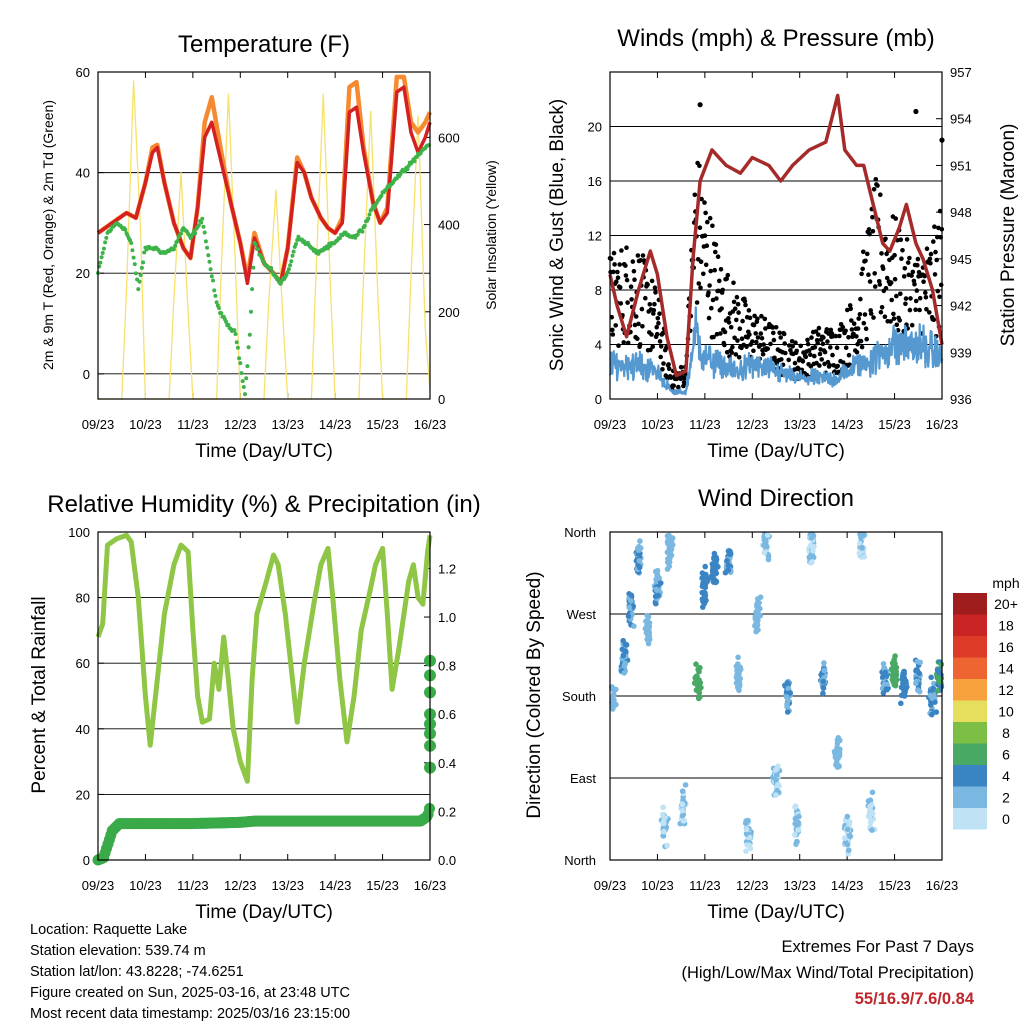 This screenshot has width=1024, height=1025. Describe the element at coordinates (961, 399) in the screenshot. I see `y2-tick-label: 936` at that location.